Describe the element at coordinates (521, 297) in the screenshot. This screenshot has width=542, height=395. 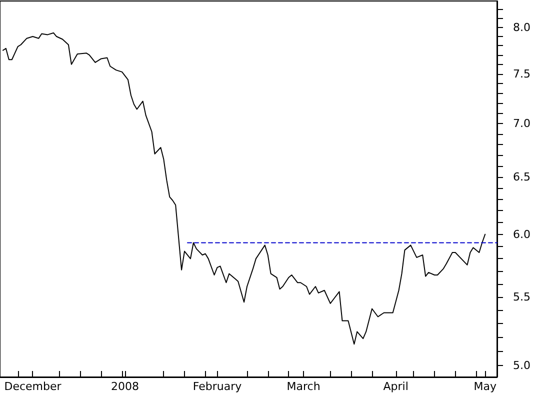
I see `y-tick-label: 5.5` at that location.